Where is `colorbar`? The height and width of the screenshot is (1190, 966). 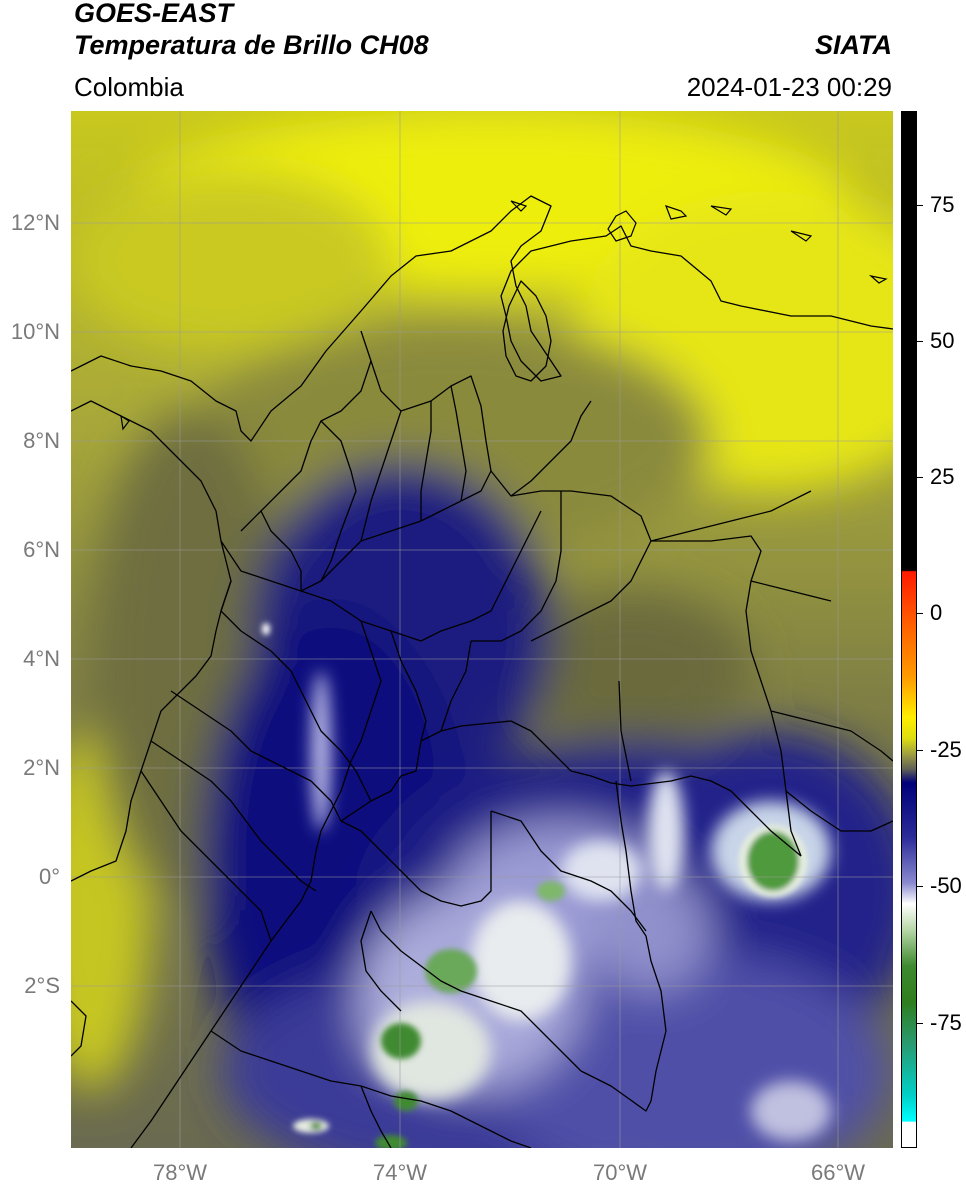
colorbar is located at coordinates (909, 629).